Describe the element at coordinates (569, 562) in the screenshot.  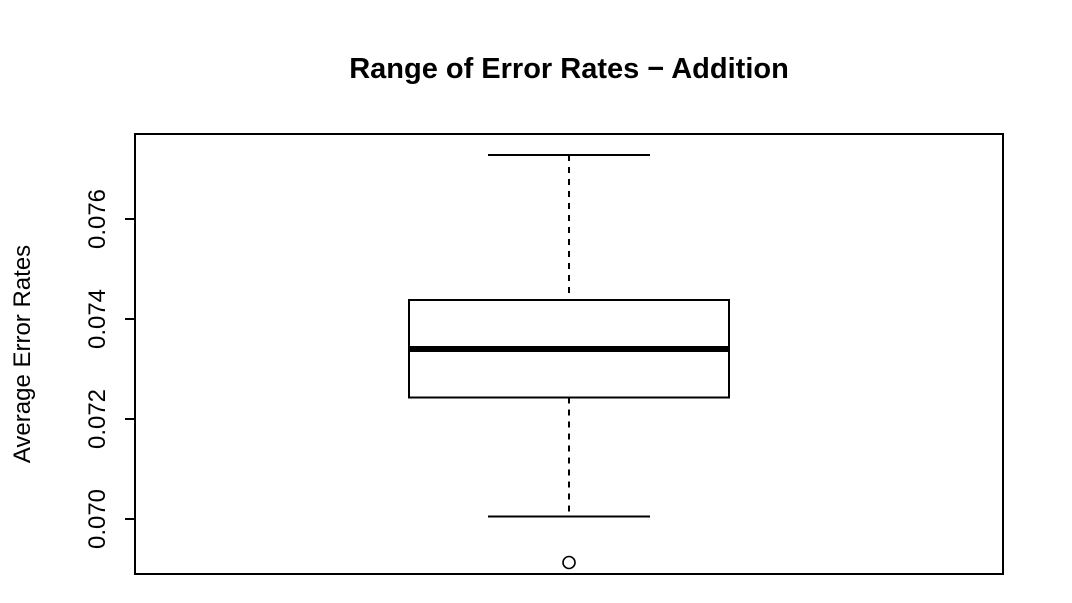
I see `outlier-point` at that location.